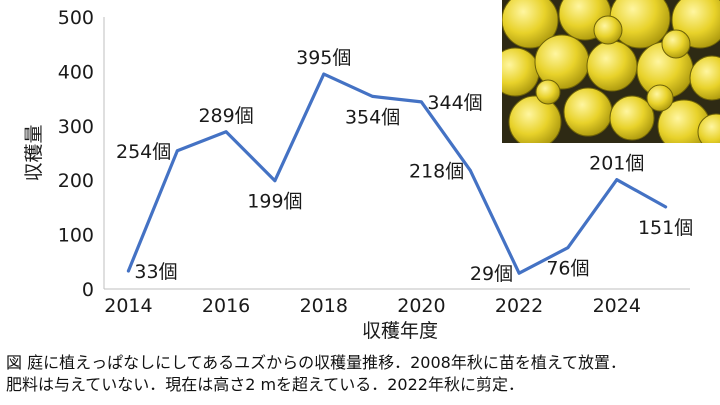 The width and height of the screenshot is (720, 405). I want to click on y-tick-label: 100, so click(76, 236).